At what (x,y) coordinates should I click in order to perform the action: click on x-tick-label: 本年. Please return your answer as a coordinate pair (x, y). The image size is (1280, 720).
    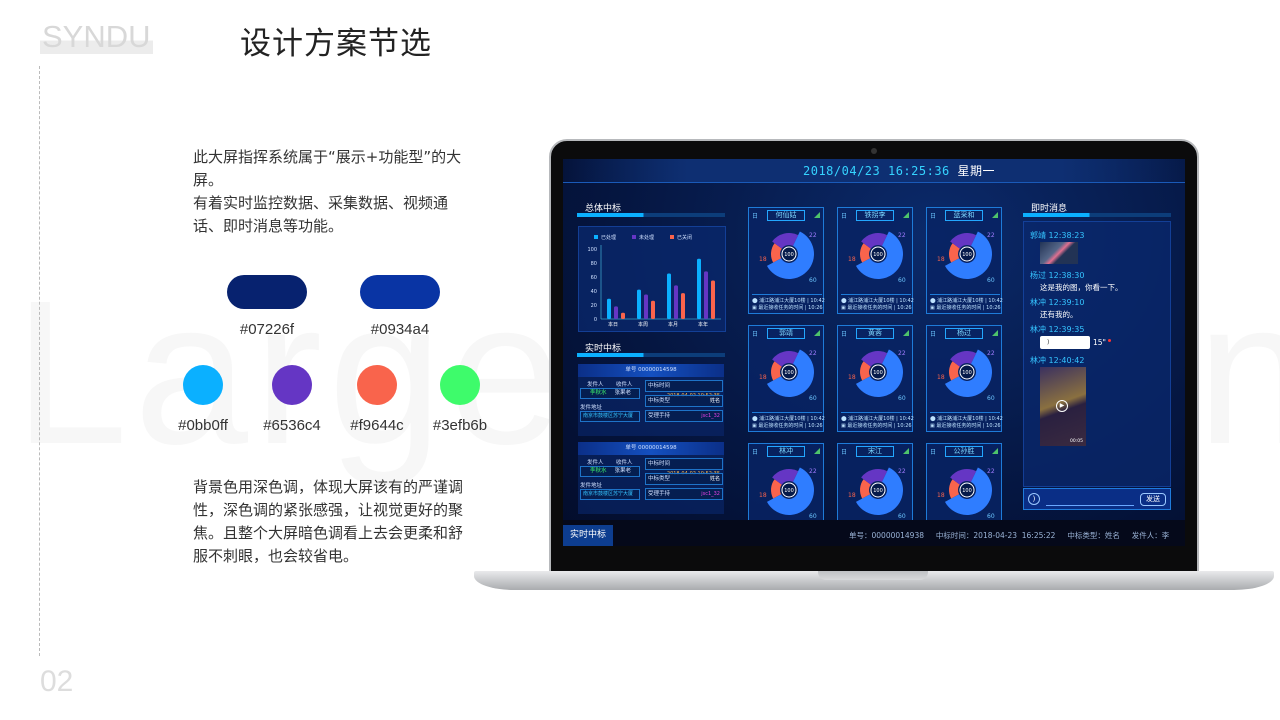
    Looking at the image, I should click on (703, 324).